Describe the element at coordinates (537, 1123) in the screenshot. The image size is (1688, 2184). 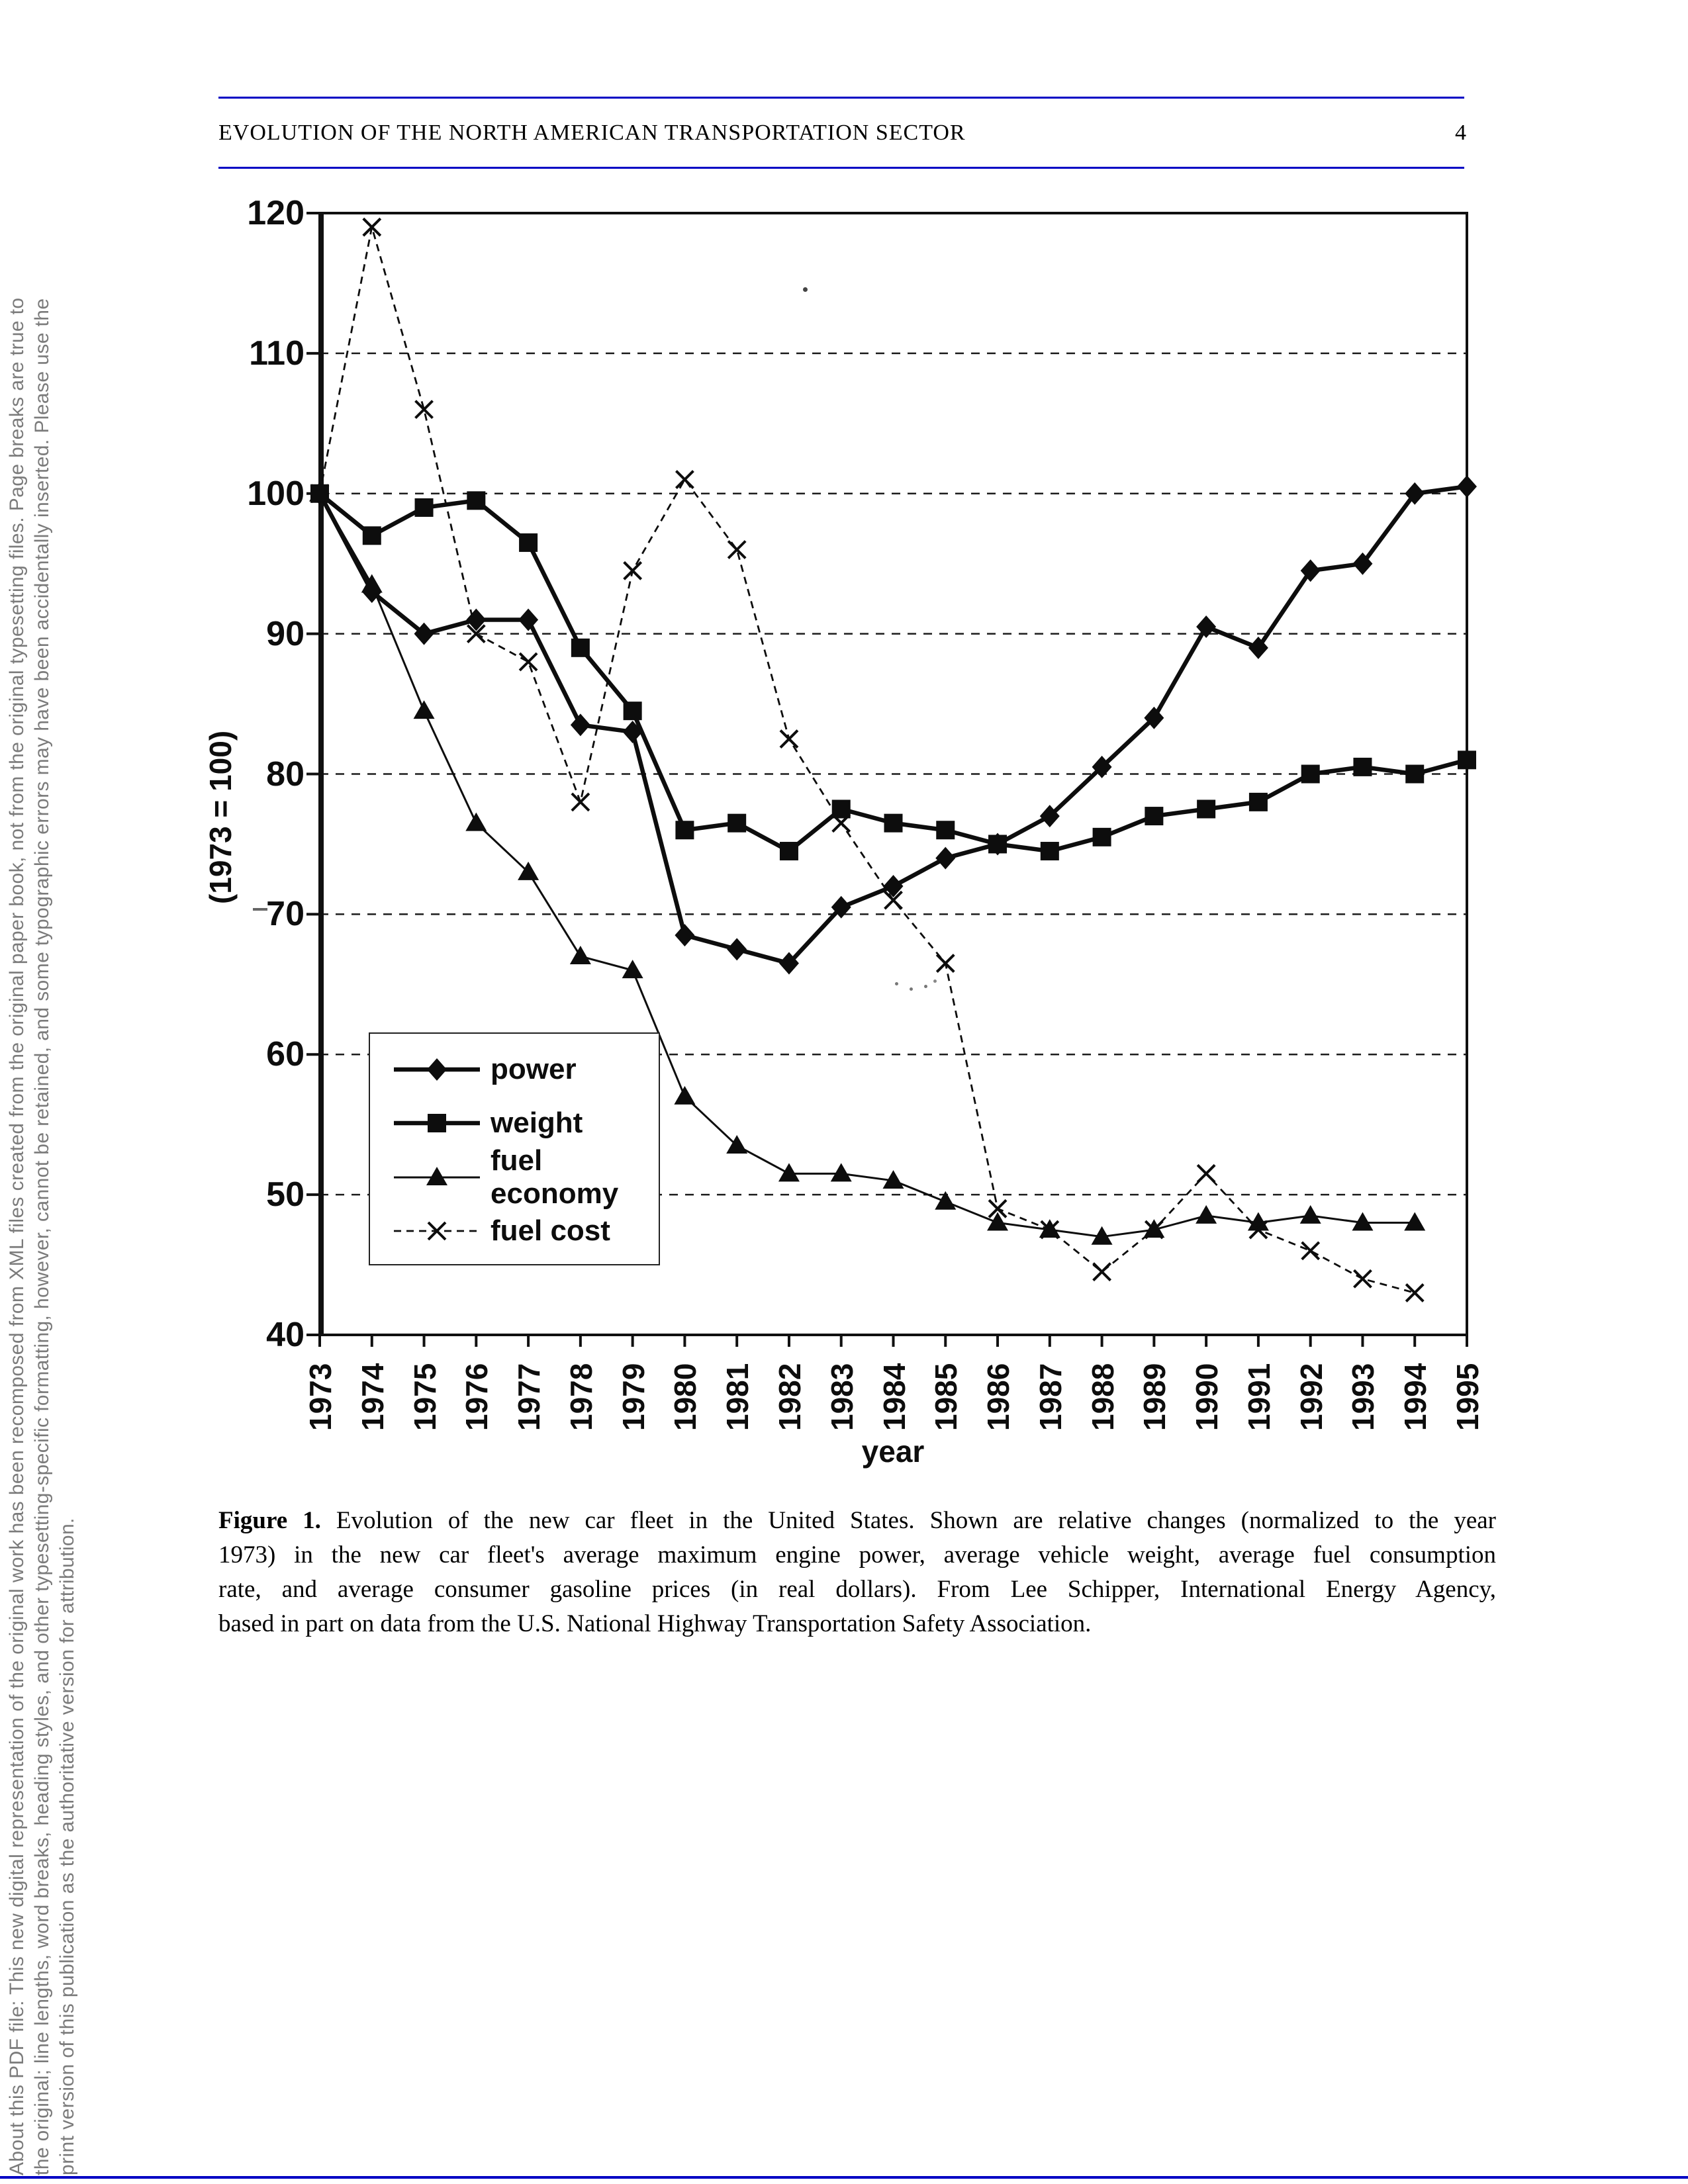
I see `legend-label: weight` at that location.